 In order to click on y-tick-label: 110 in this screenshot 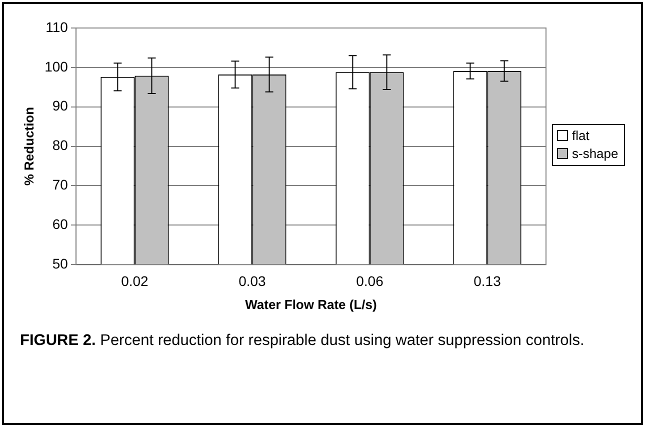, I will do `click(57, 26)`.